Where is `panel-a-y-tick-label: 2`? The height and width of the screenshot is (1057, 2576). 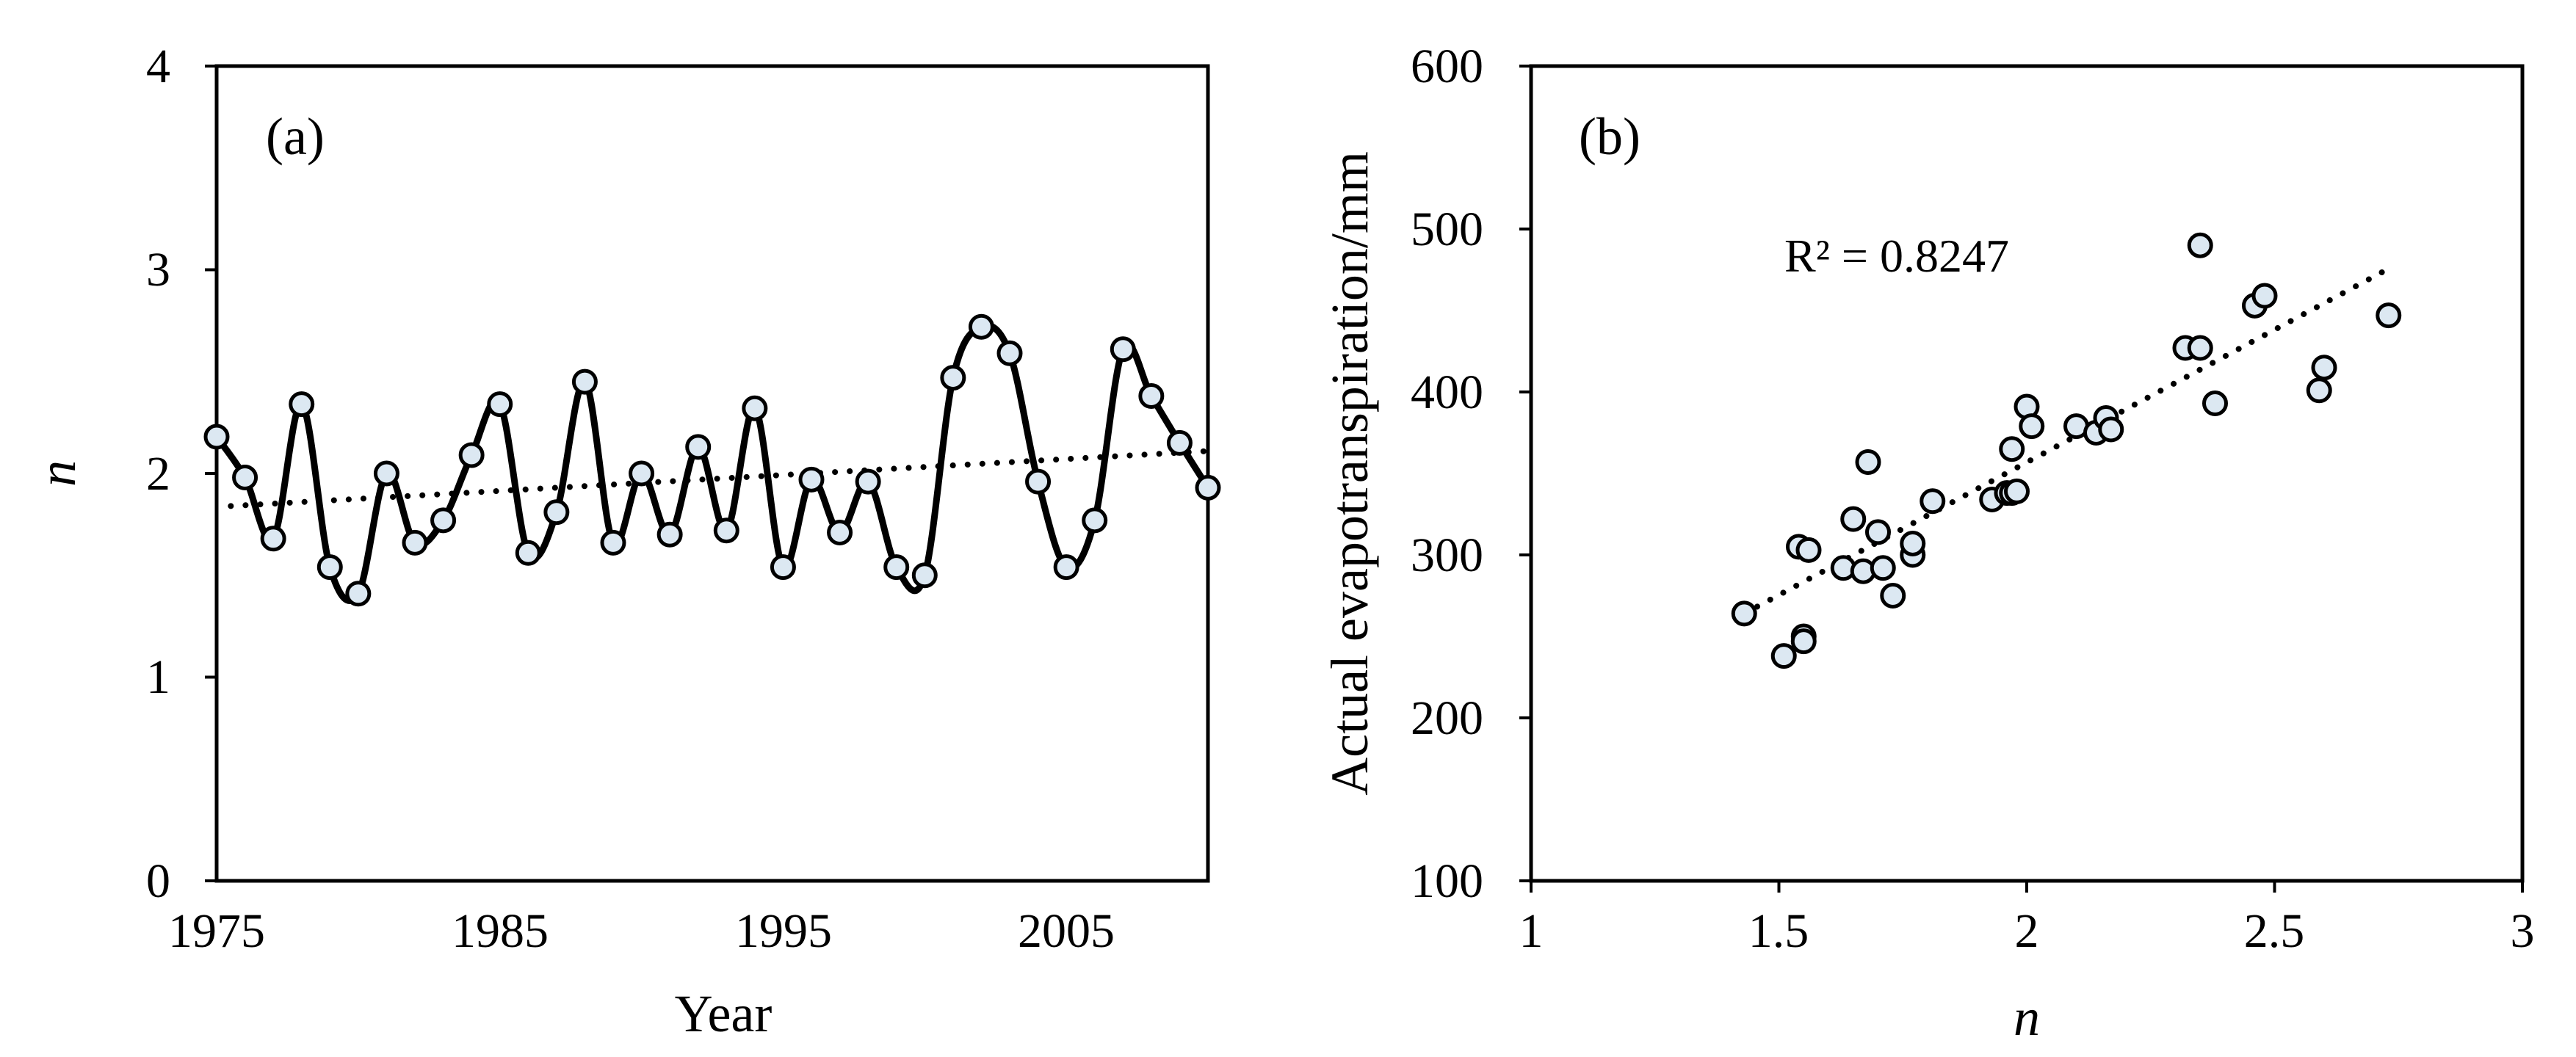
panel-a-y-tick-label: 2 is located at coordinates (158, 474).